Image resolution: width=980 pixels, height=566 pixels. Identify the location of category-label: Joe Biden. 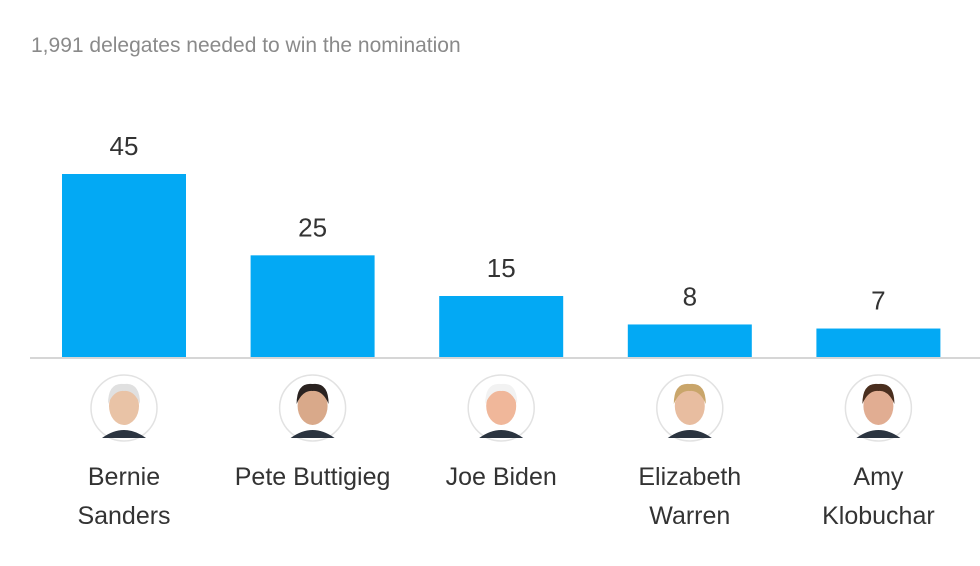
(501, 477).